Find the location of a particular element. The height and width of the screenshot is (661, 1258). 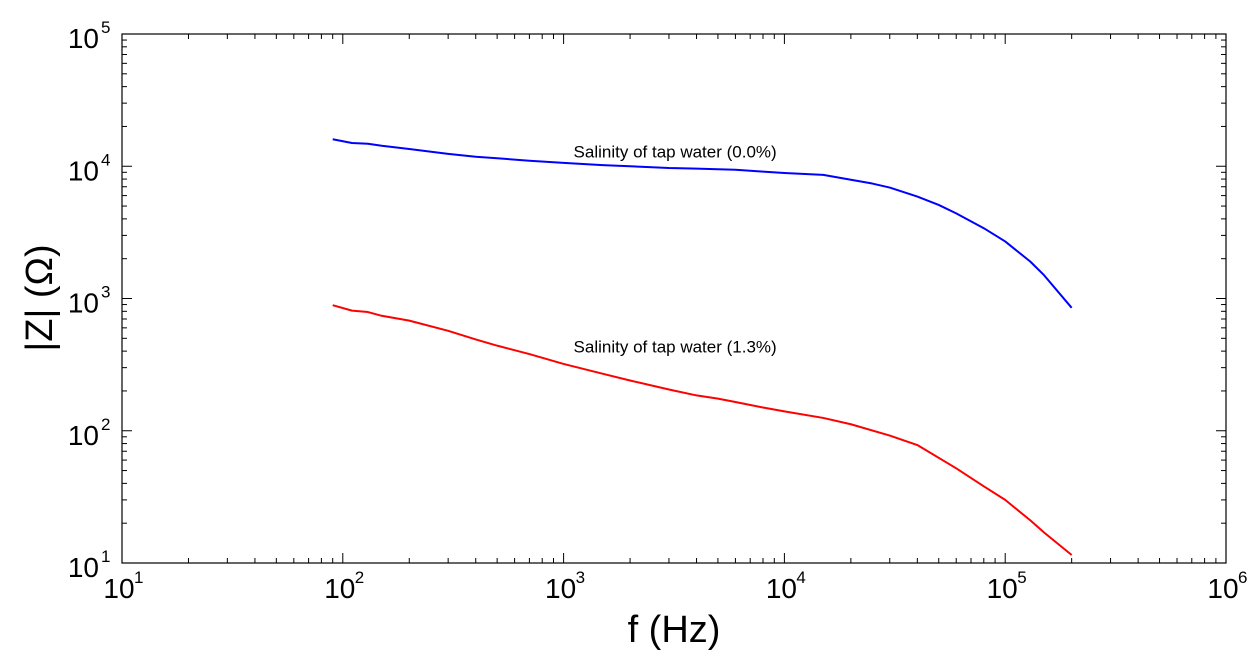

x-tick-label: 10 4 is located at coordinates (786, 586).